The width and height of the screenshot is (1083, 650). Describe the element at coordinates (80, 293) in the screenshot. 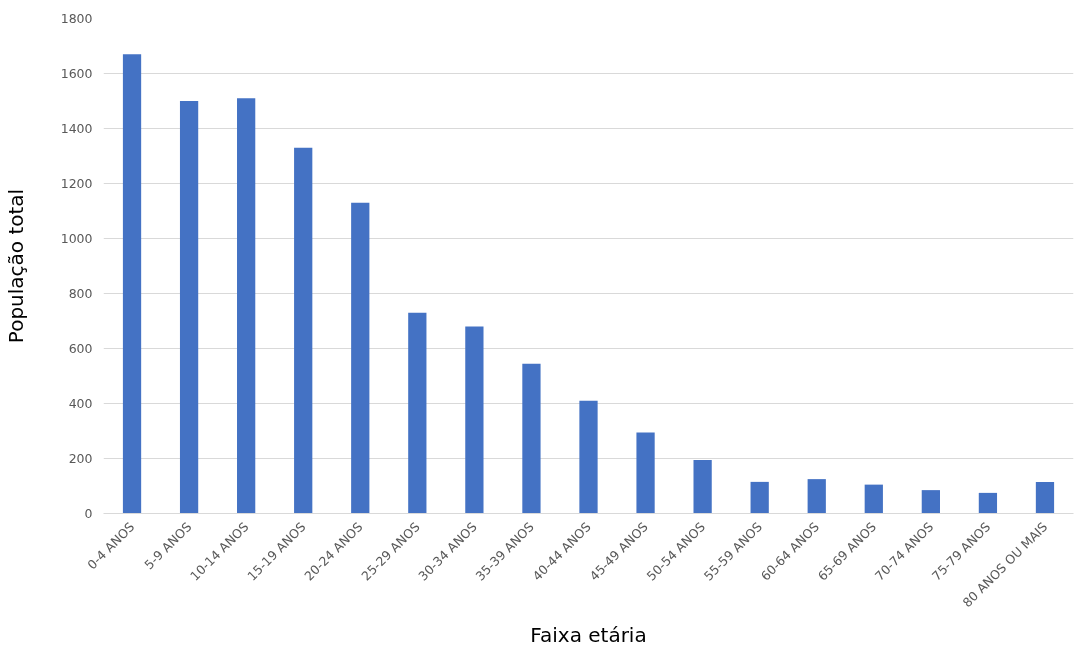

I see `y-tick-label: 800` at that location.